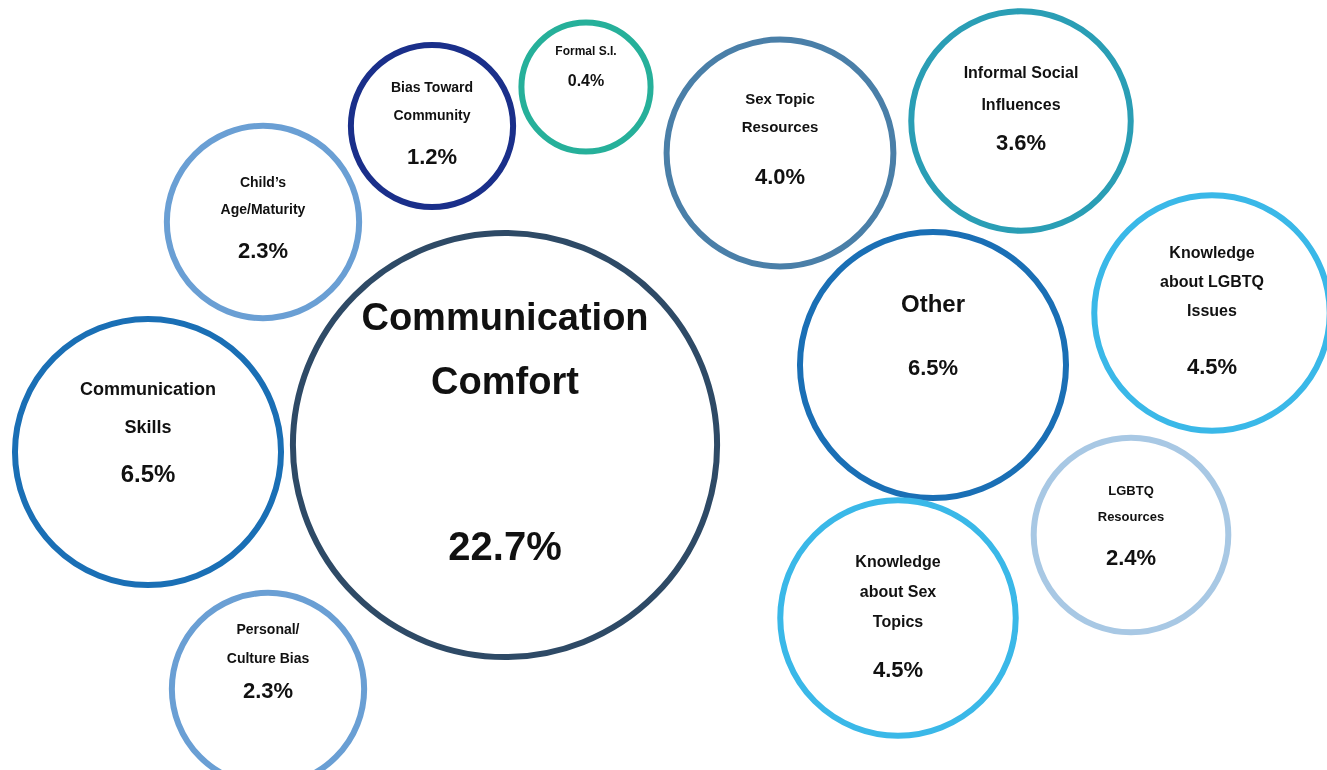 This screenshot has height=770, width=1327. Describe the element at coordinates (1021, 142) in the screenshot. I see `data-label: 3.6%` at that location.